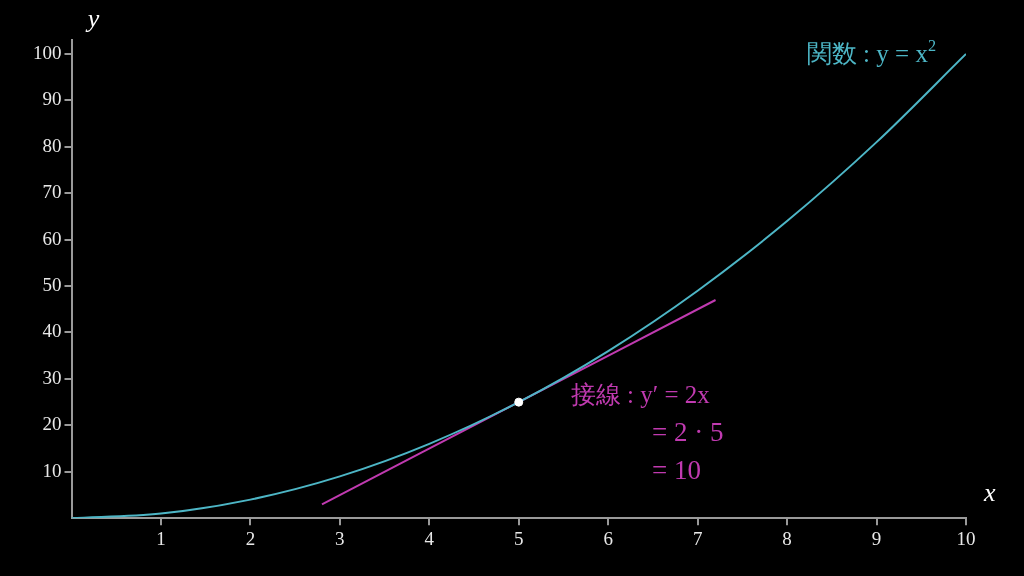 This screenshot has width=1024, height=576. I want to click on annotation: = 2 · 5, so click(688, 432).